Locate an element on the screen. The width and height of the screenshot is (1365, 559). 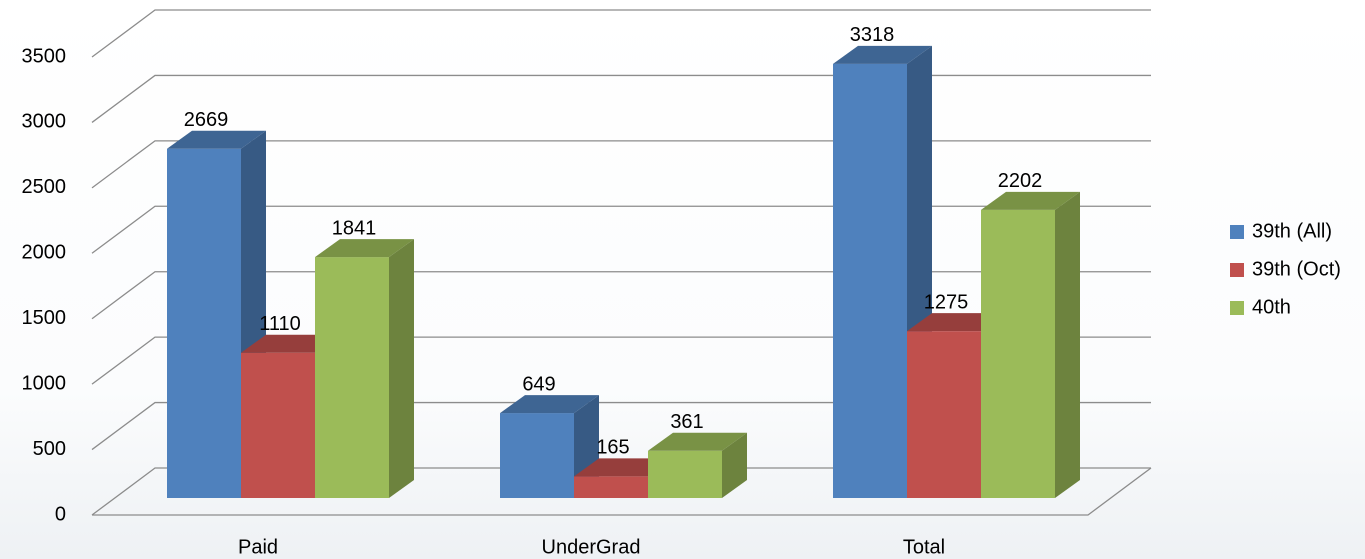
floor is located at coordinates (622, 491).